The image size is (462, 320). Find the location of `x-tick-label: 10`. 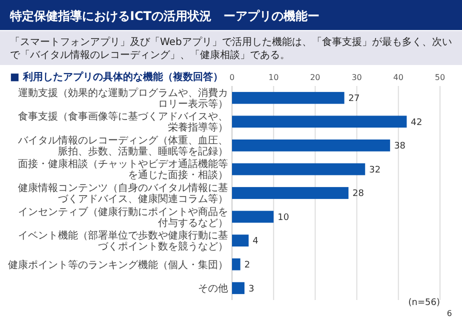

x-tick-label: 10 is located at coordinates (273, 77).